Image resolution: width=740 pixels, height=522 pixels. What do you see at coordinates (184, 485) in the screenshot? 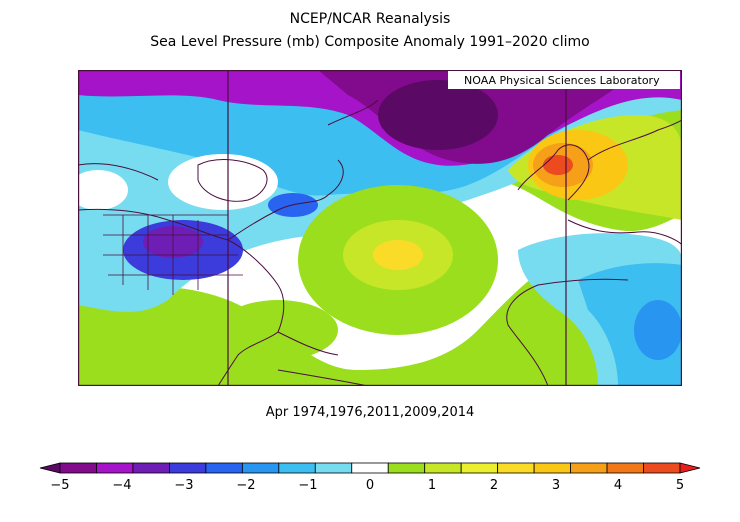
I see `colorbar-tick-label: −3` at bounding box center [184, 485].